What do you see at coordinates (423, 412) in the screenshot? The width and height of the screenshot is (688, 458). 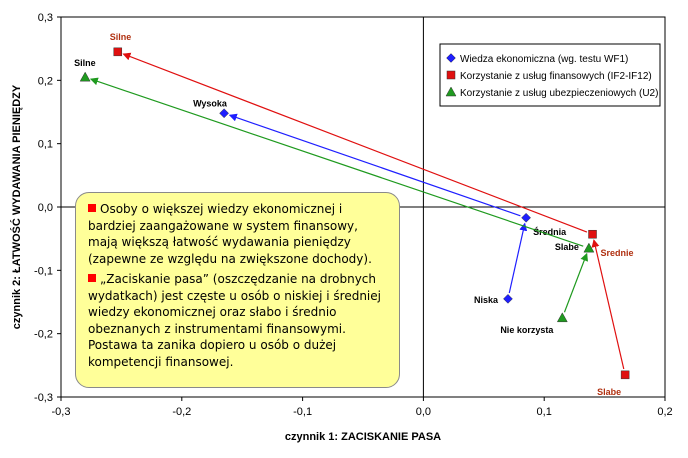 I see `x-tick-label: 0,0` at bounding box center [423, 412].